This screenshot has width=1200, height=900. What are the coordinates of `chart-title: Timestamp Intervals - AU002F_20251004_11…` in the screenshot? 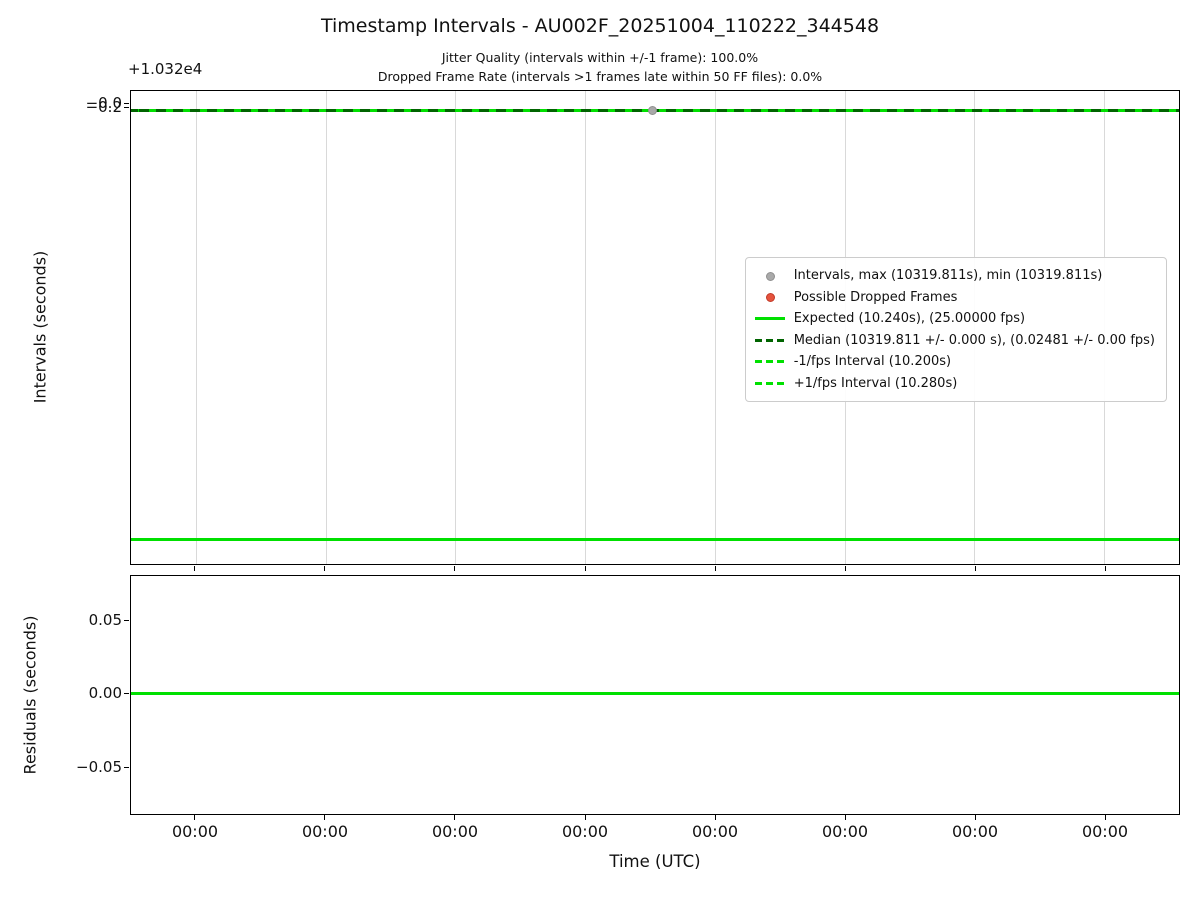 It's located at (600, 26).